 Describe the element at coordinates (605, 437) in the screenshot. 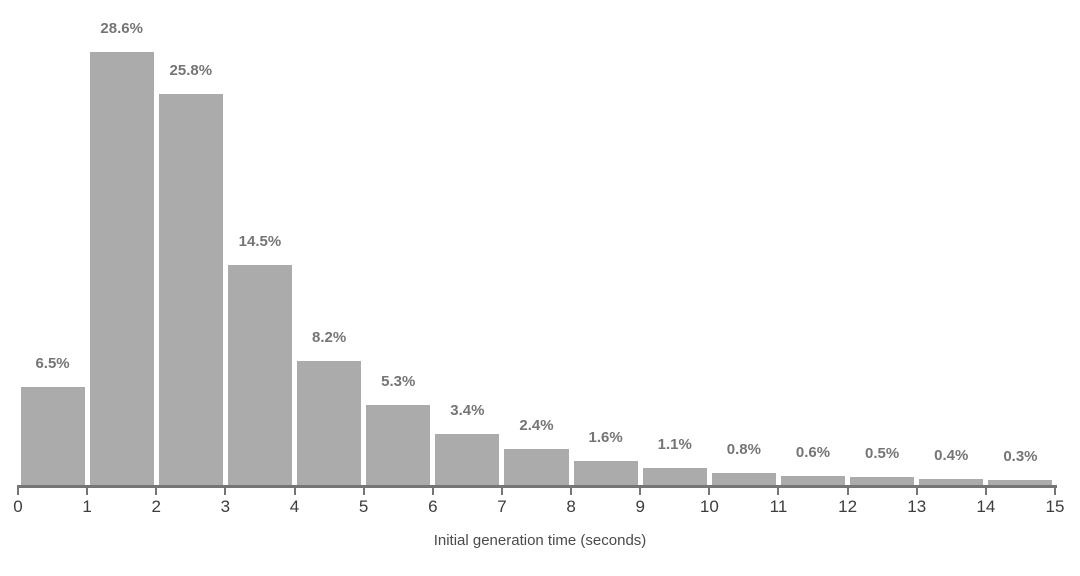

I see `bar-value-label: 1.6%` at that location.